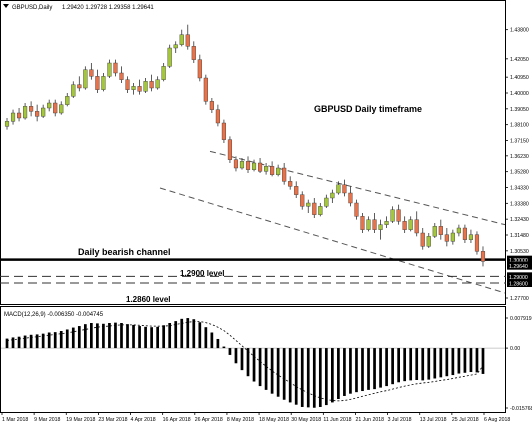 This screenshot has height=423, width=532. Describe the element at coordinates (519, 220) in the screenshot. I see `price-tick-label: 1.32430` at that location.